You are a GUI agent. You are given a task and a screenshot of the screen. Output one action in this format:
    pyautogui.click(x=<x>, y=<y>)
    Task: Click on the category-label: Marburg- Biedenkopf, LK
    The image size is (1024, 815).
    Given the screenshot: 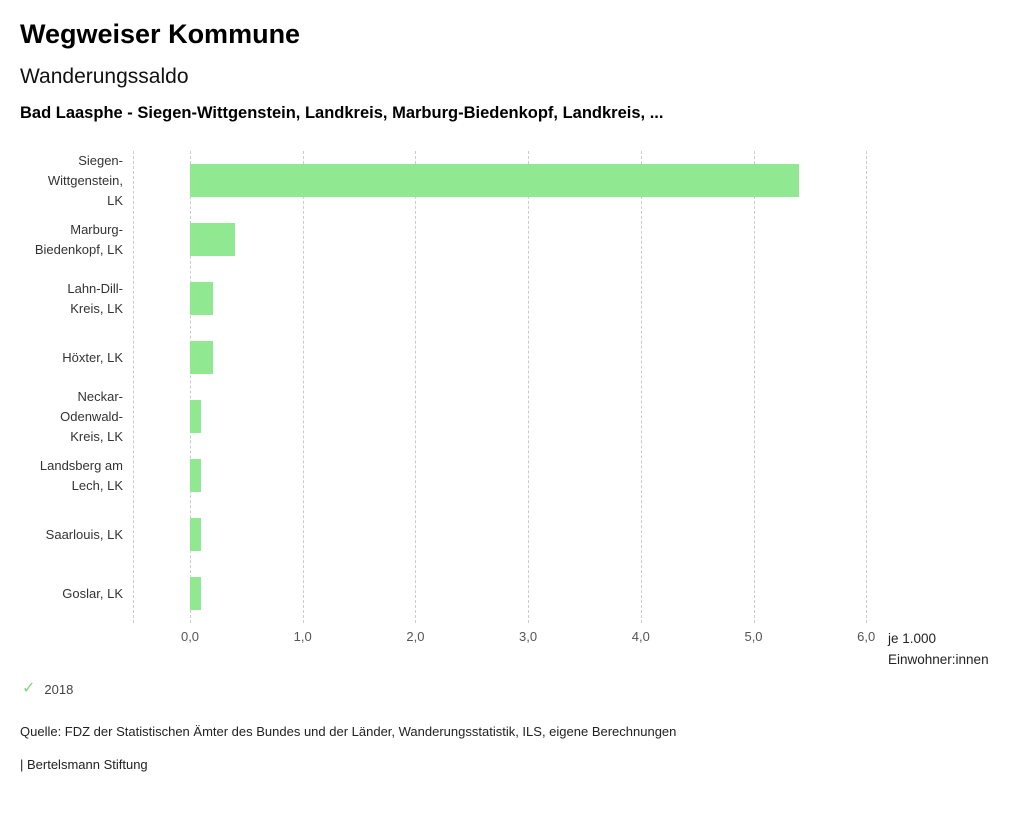 What is the action you would take?
    pyautogui.click(x=78, y=239)
    